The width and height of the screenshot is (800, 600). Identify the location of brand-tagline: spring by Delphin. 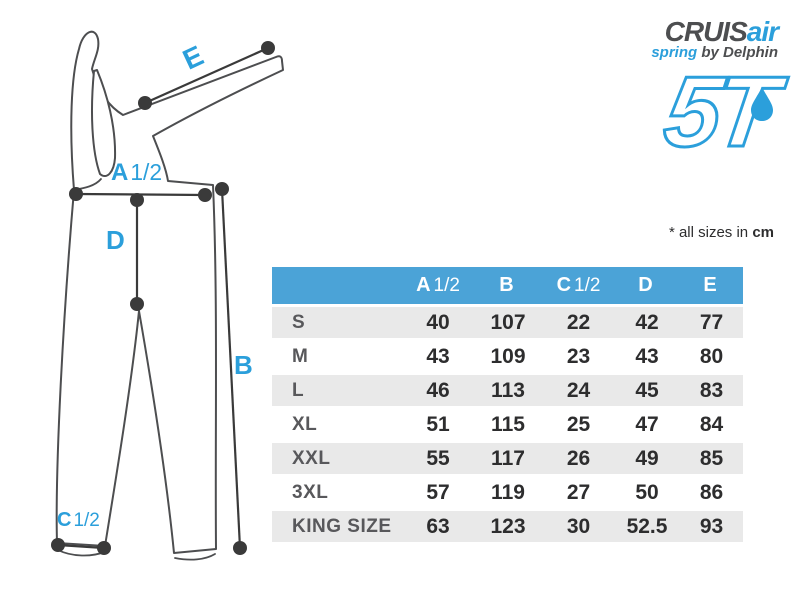
(714, 52).